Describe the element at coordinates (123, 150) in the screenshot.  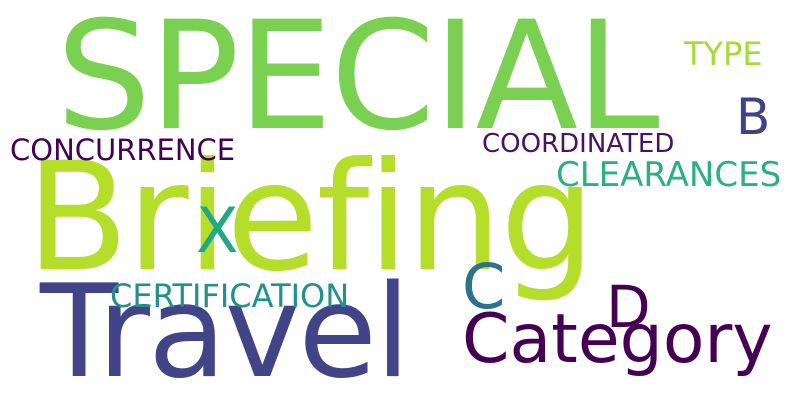
I see `word-concurrence: CONCURRENCE` at that location.